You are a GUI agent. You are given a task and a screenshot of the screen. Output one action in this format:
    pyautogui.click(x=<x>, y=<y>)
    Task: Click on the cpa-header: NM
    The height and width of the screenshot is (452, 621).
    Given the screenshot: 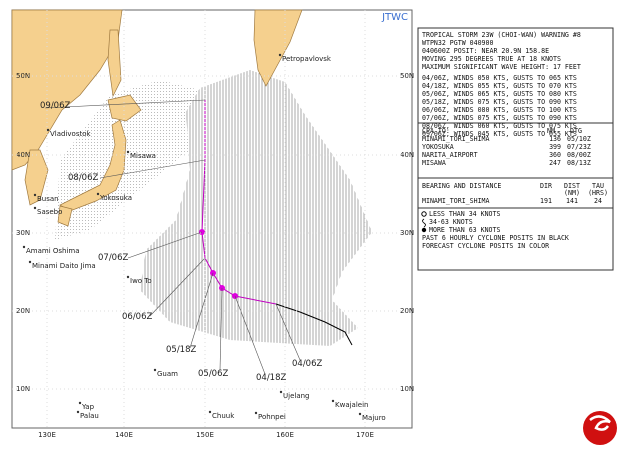 What is the action you would take?
    pyautogui.click(x=551, y=131)
    